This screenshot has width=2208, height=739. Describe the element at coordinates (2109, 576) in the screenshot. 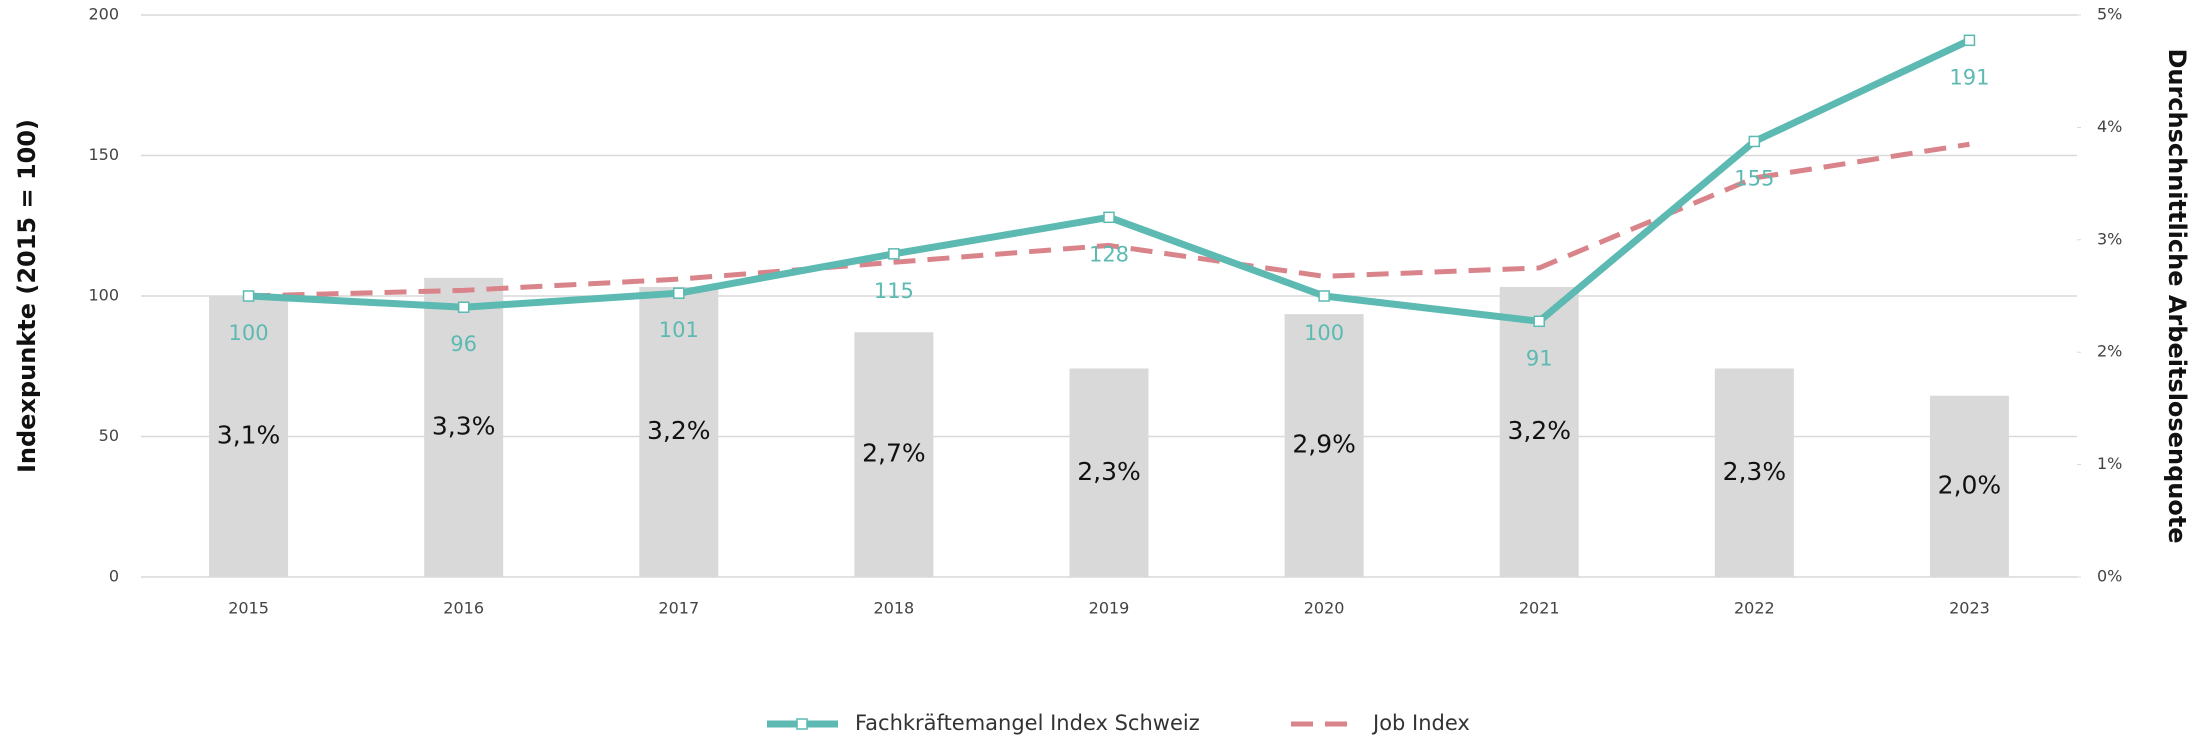

I see `y2-tick-label: 0%` at that location.